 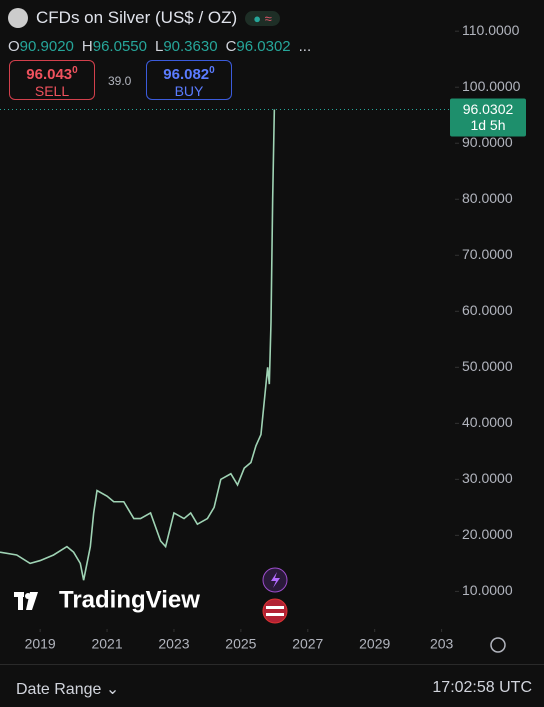 I want to click on ohlc-item: L90.3630, so click(x=186, y=46).